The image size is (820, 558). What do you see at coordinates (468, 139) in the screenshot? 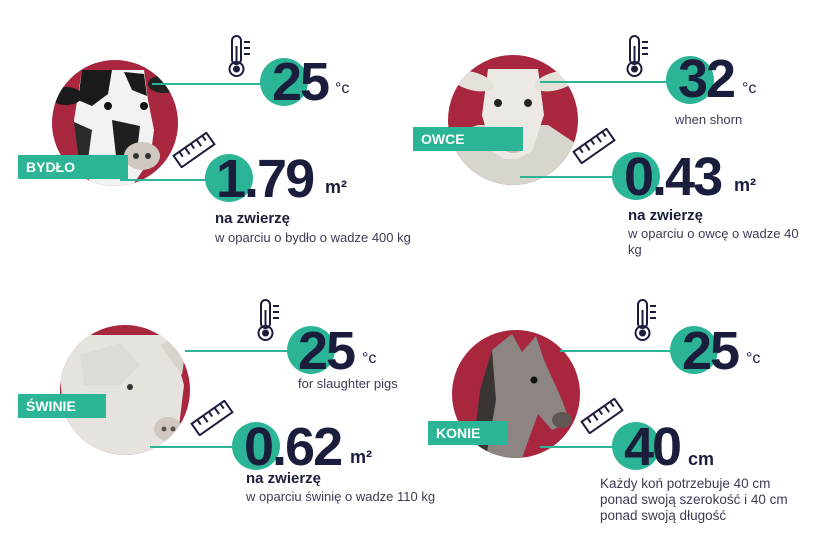
I see `sheep-label: OWCE` at bounding box center [468, 139].